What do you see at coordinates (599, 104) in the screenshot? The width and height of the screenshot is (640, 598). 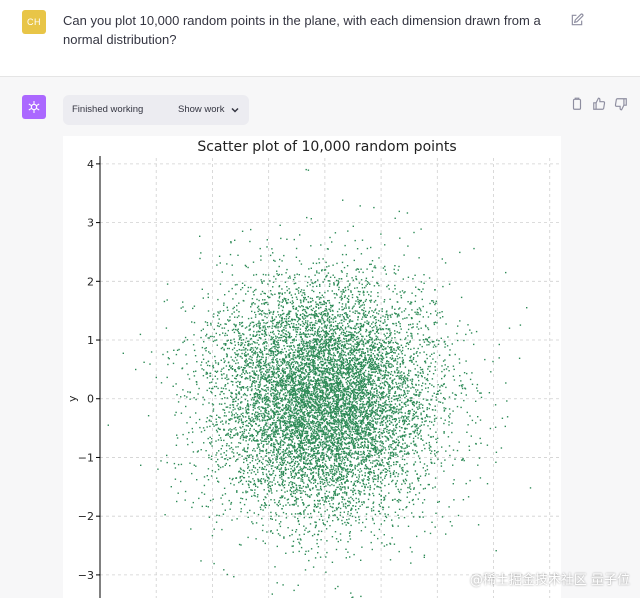 I see `thumbs-up-icon` at bounding box center [599, 104].